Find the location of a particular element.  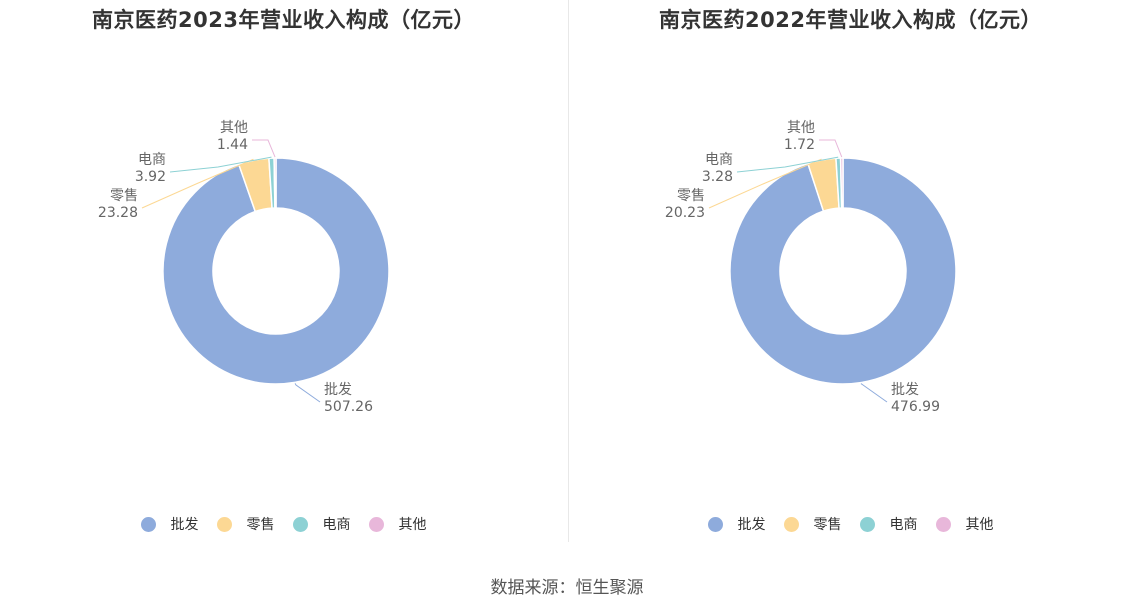

chart-title: 南京医药2023年营业收入构成（亿元） is located at coordinates (283, 20).